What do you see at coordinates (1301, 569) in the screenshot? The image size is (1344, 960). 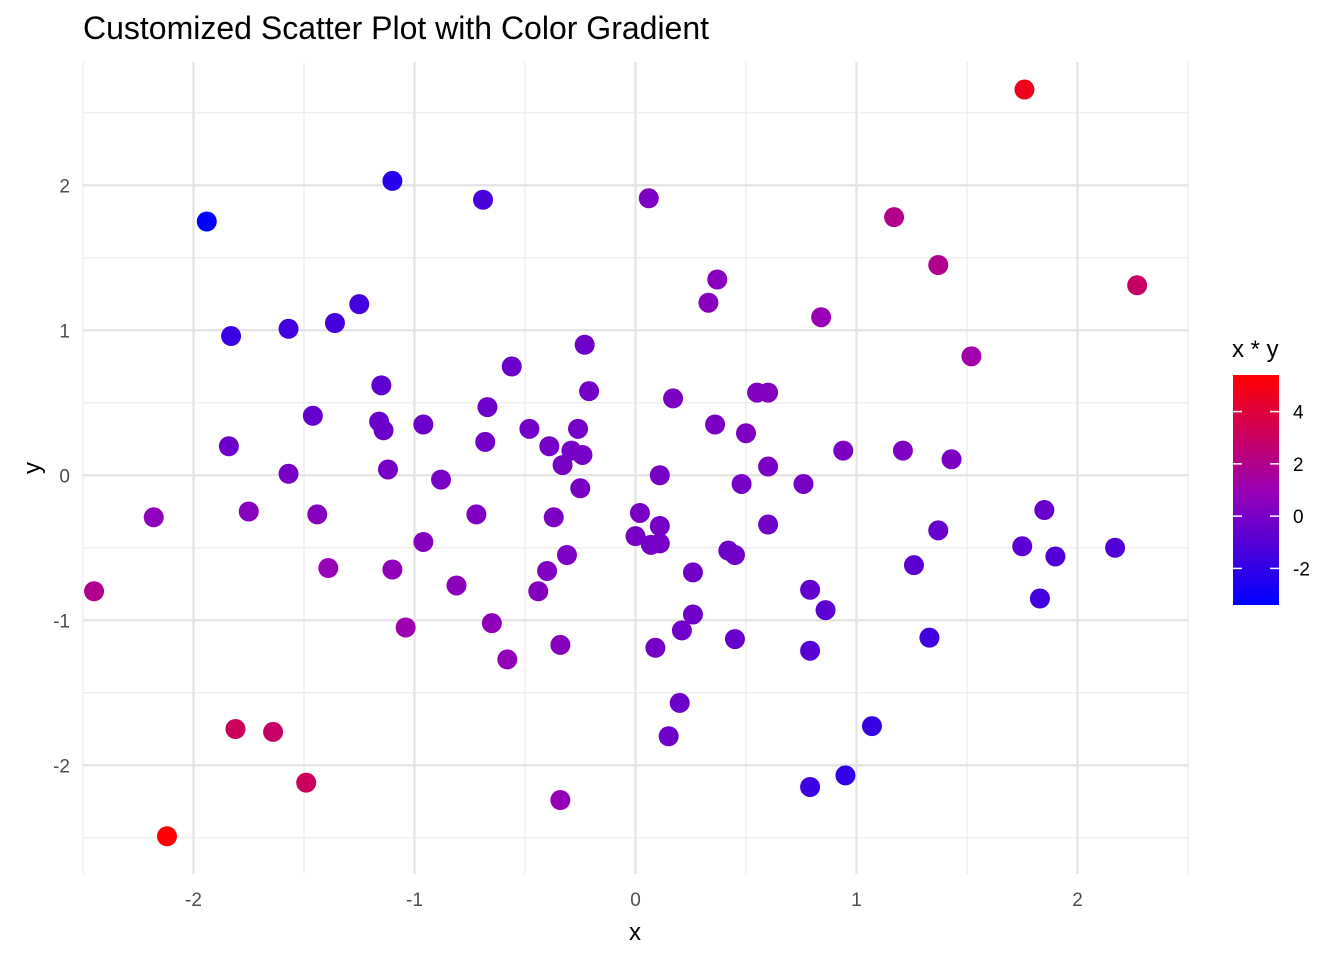 I see `legend-tick-label: -2` at bounding box center [1301, 569].